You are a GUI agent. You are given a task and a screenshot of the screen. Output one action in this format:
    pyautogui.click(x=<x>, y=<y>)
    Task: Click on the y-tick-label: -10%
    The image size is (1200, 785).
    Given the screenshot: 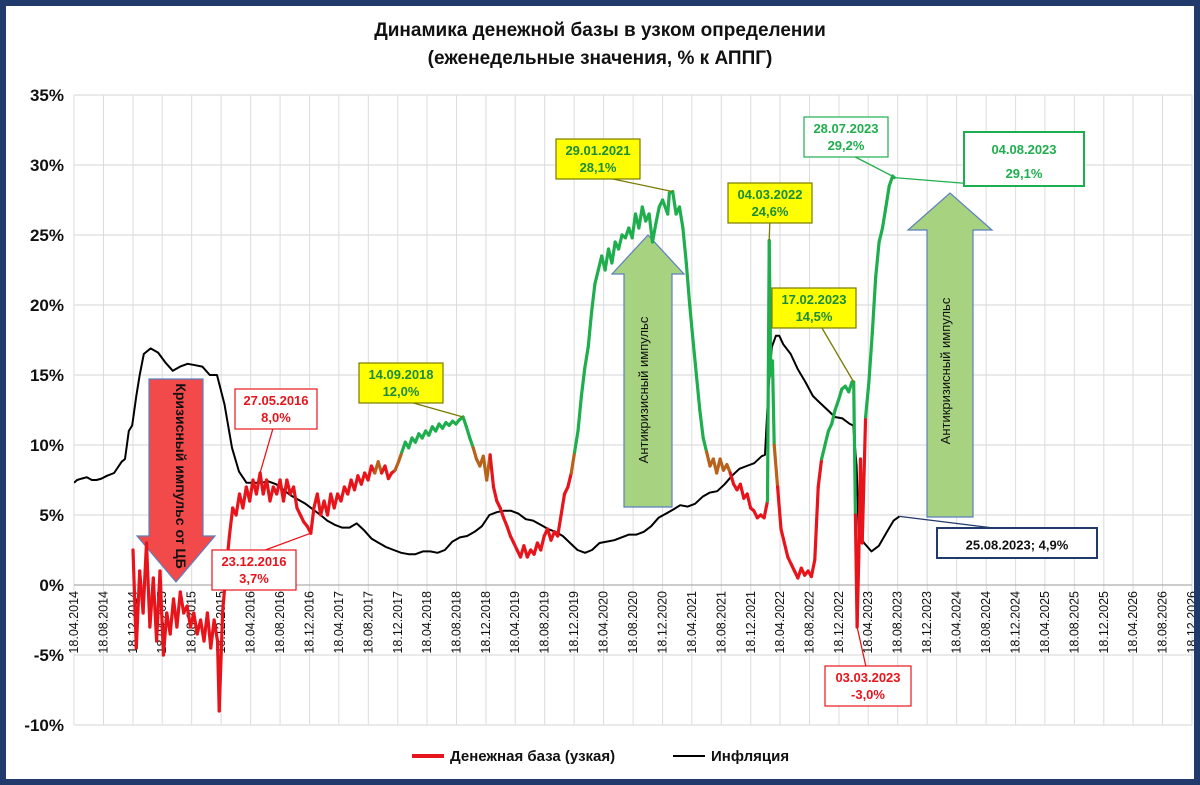 What is the action you would take?
    pyautogui.click(x=44, y=725)
    